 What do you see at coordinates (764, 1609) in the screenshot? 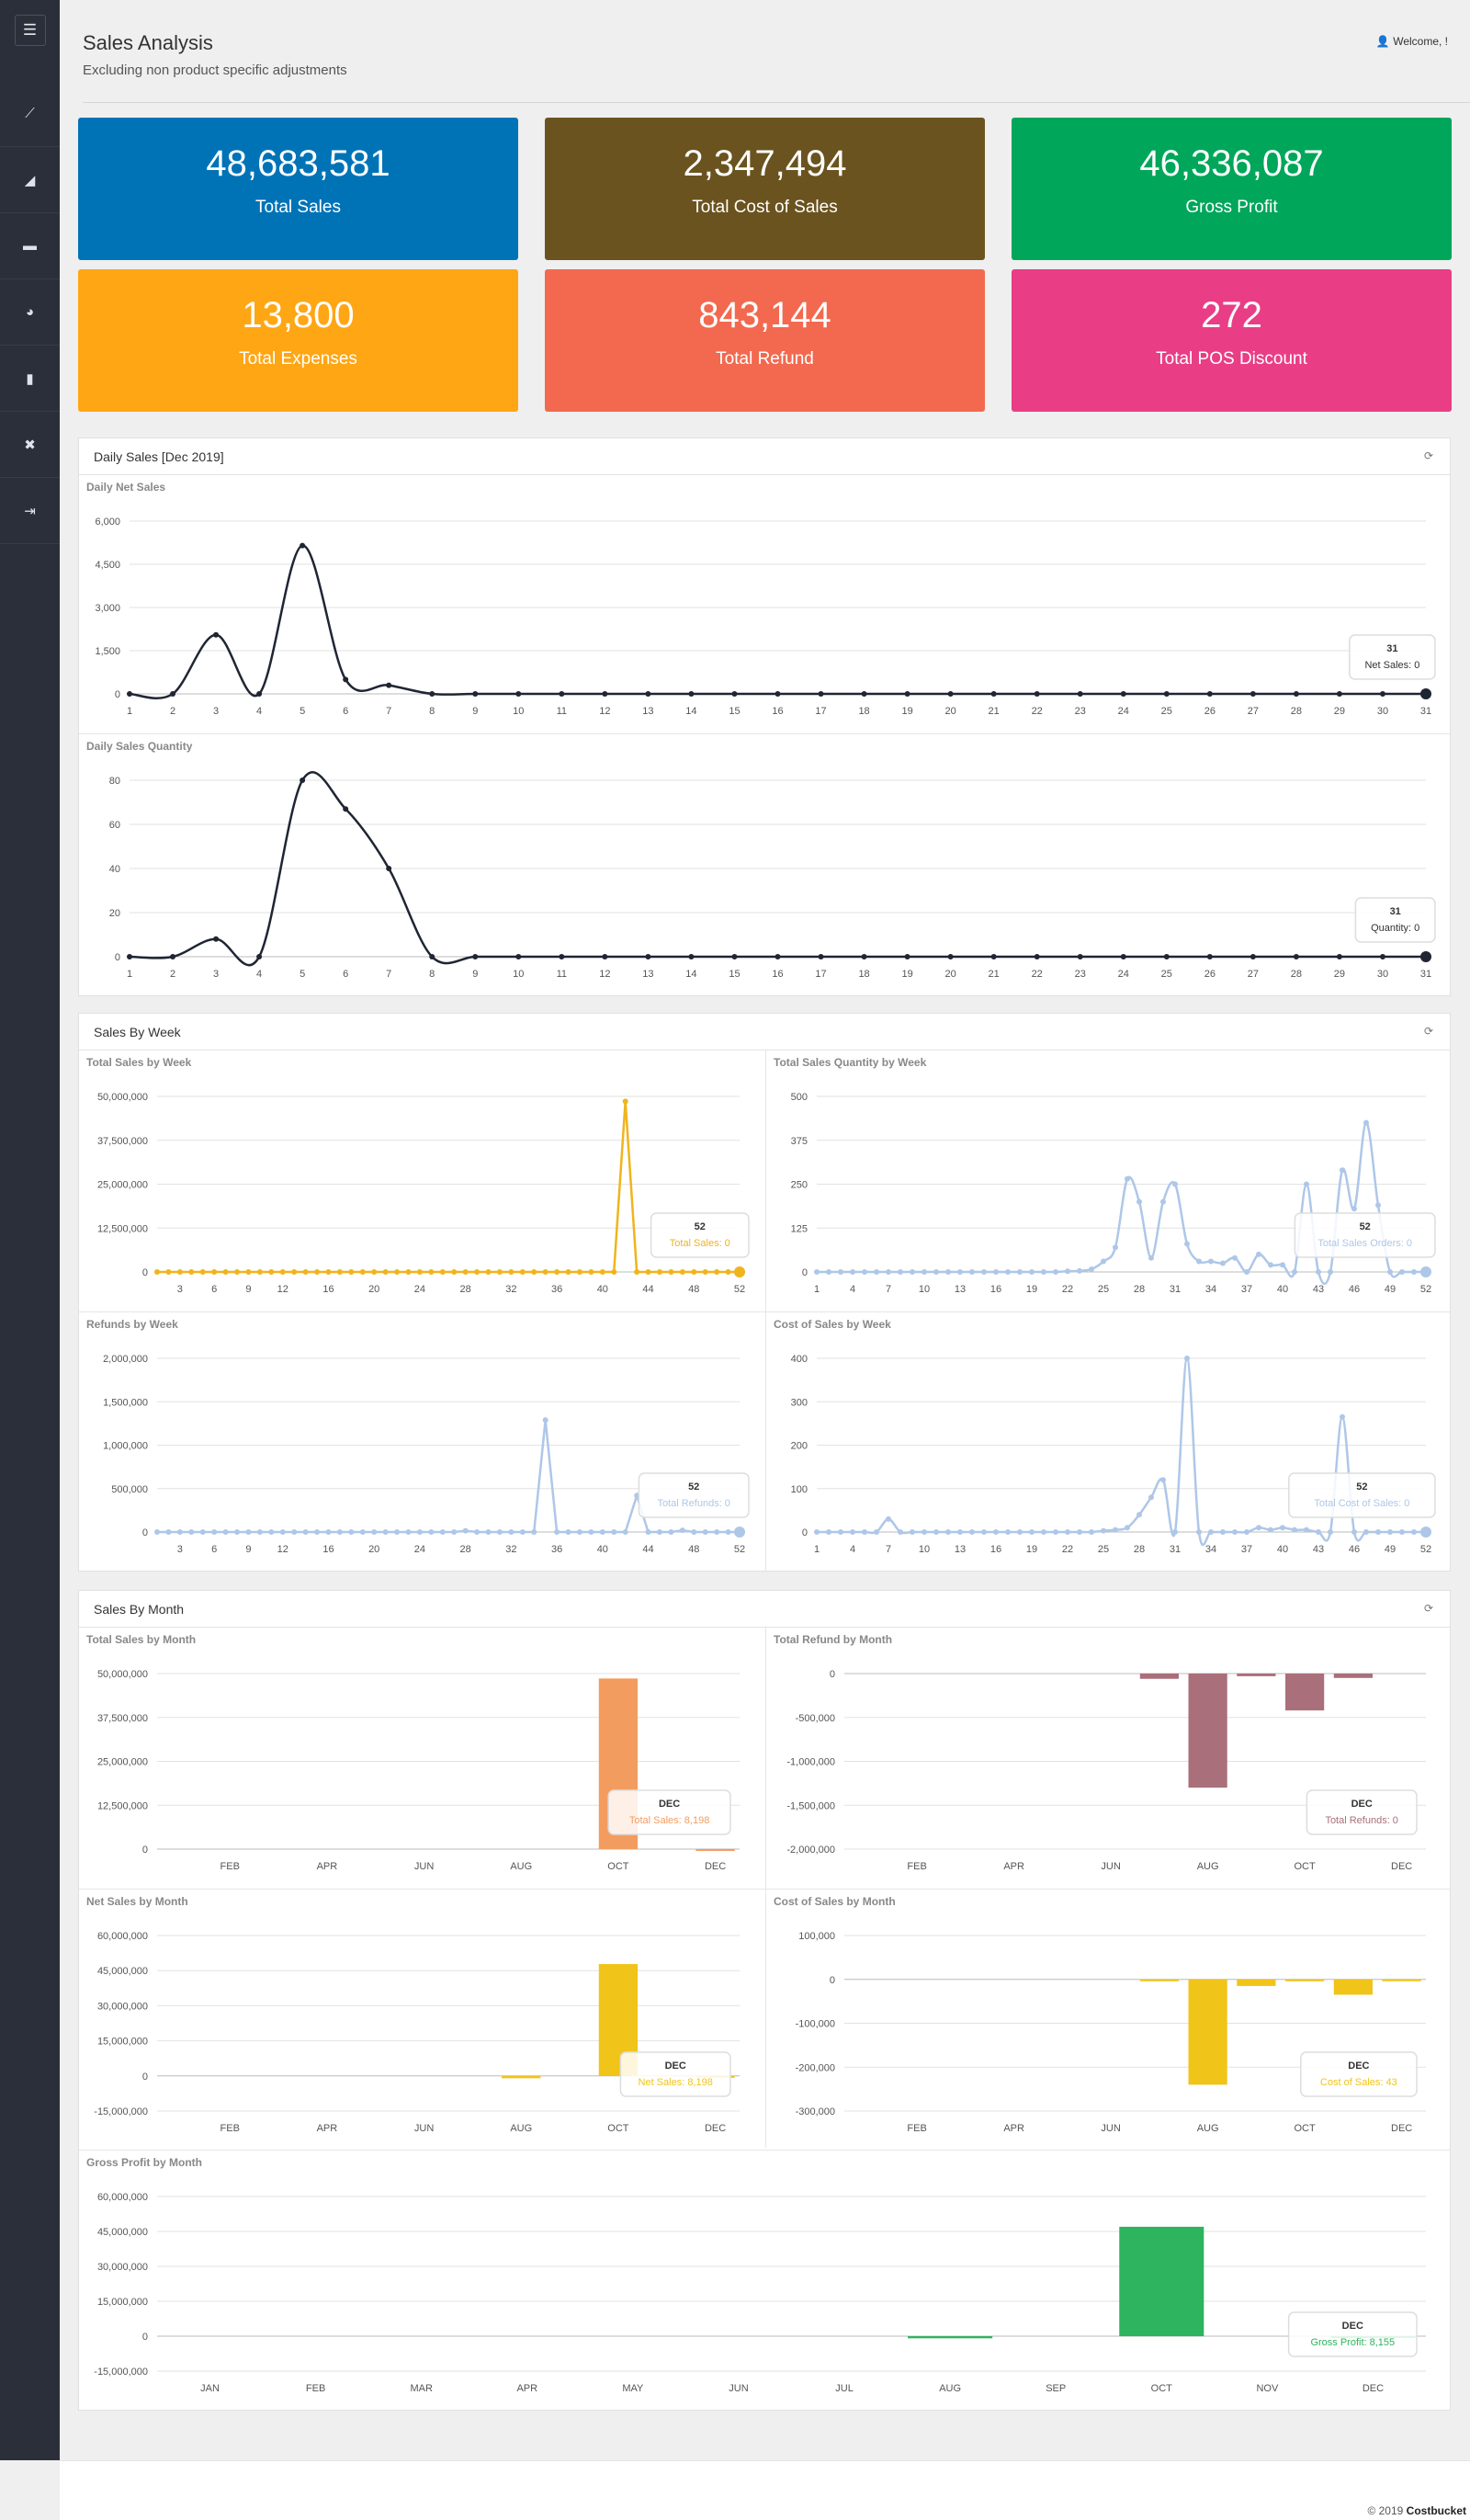
I see `panel-header: Sales By Month ⟳` at bounding box center [764, 1609].